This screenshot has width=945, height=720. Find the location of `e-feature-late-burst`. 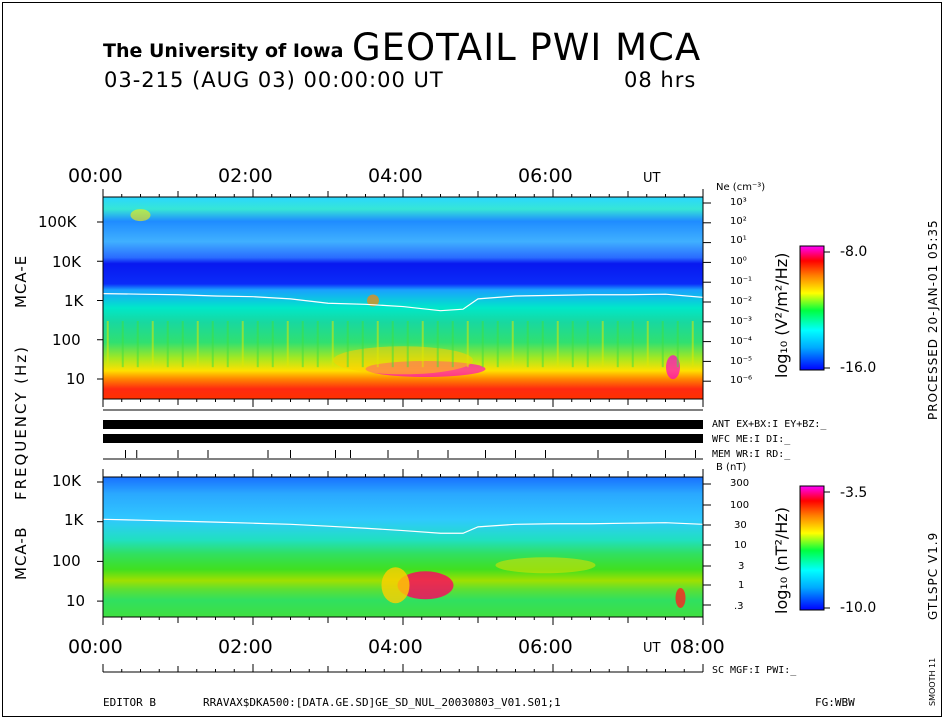

e-feature-late-burst is located at coordinates (673, 367).